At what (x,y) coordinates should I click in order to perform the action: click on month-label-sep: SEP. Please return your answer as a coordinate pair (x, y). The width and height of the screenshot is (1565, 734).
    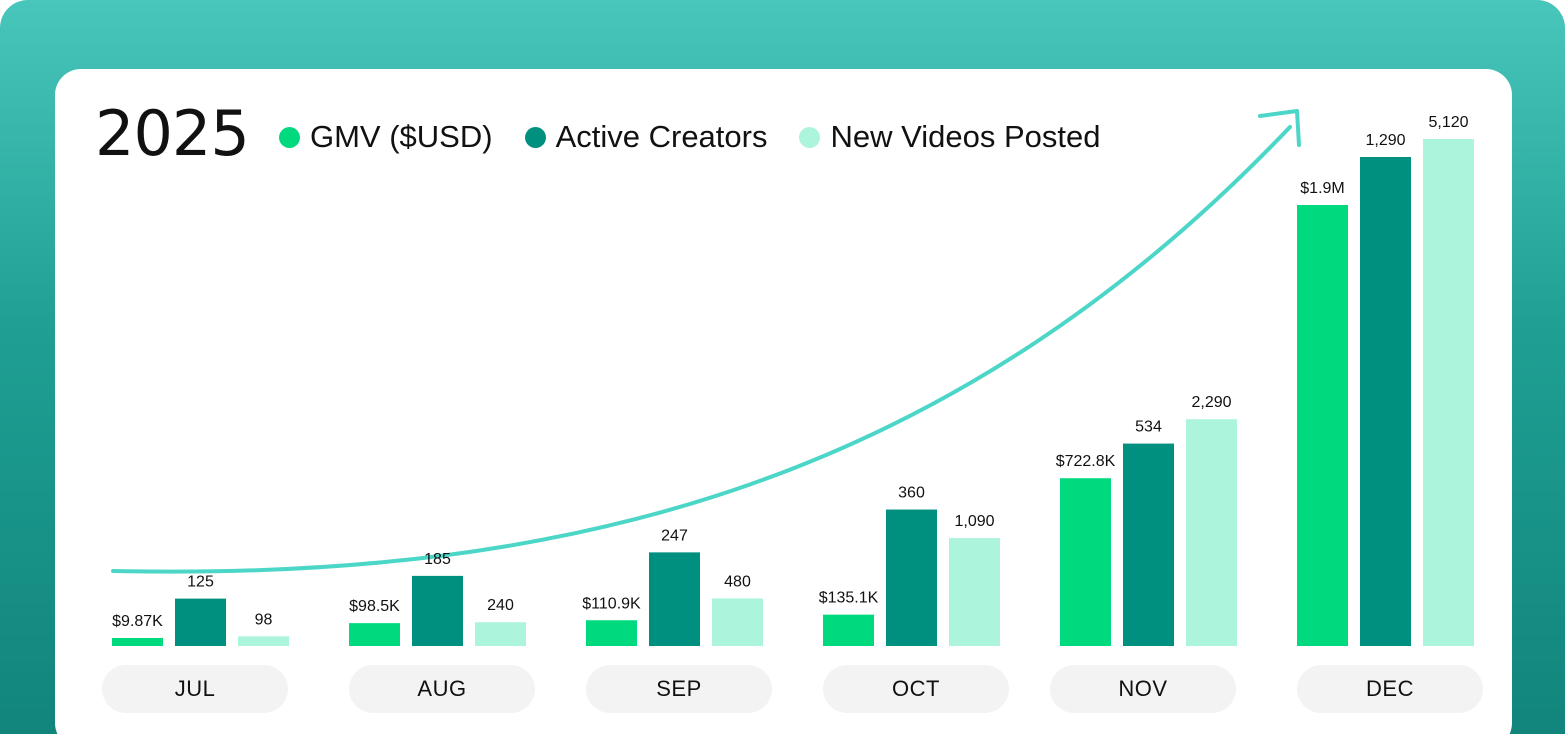
    Looking at the image, I should click on (679, 689).